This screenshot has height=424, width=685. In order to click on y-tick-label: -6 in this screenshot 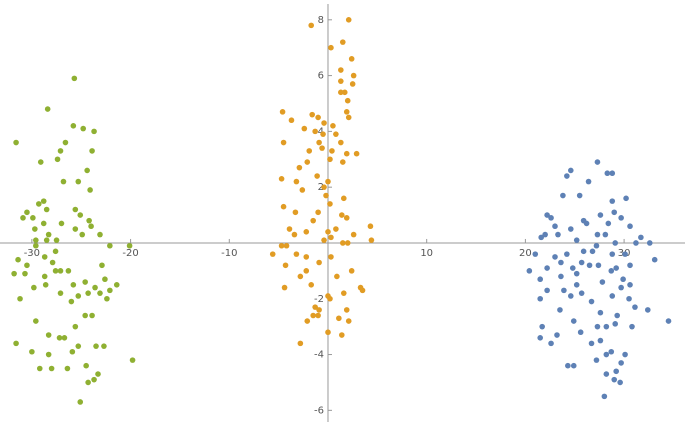, I will do `click(319, 410)`.